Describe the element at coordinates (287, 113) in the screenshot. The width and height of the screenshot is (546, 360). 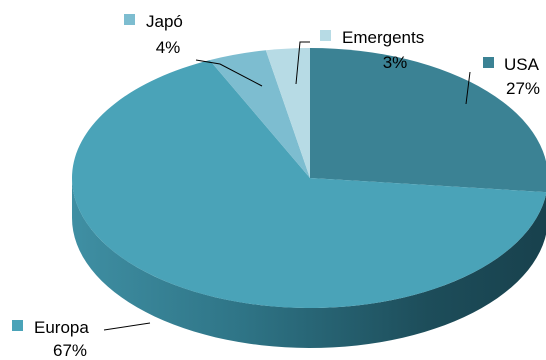
I see `pie-slice-emergents` at that location.